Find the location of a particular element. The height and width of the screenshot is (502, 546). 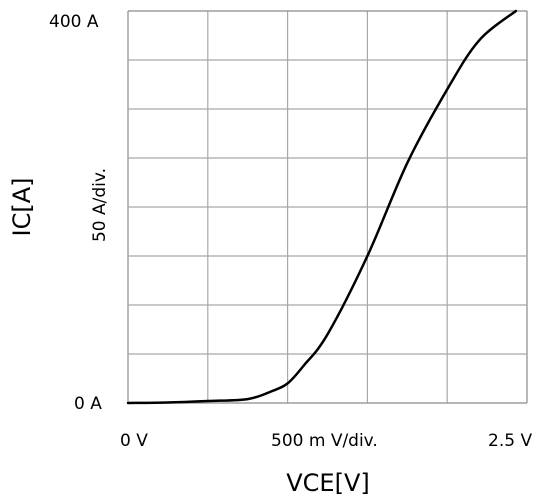

x-scale-label: 500 m V/div. is located at coordinates (324, 441).